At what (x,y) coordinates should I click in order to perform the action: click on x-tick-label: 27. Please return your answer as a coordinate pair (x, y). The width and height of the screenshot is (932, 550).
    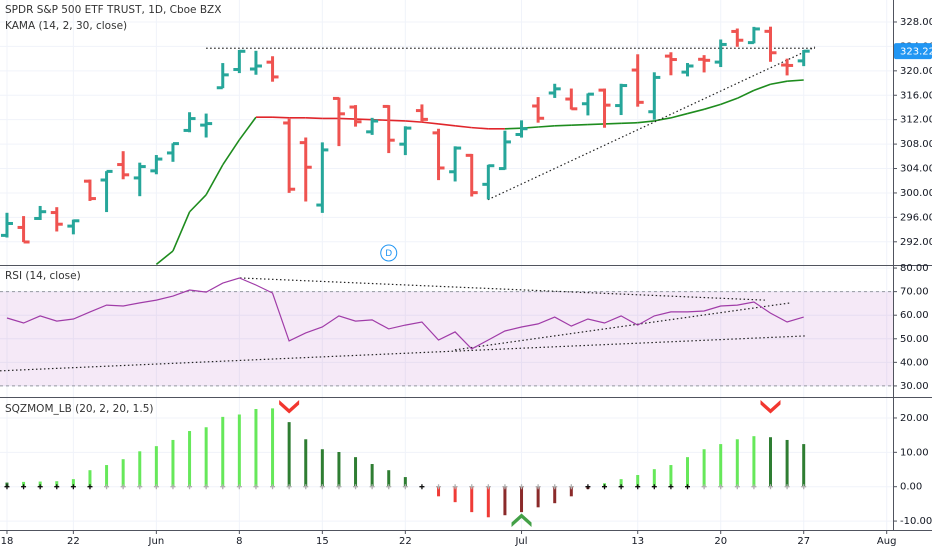
    Looking at the image, I should click on (803, 541).